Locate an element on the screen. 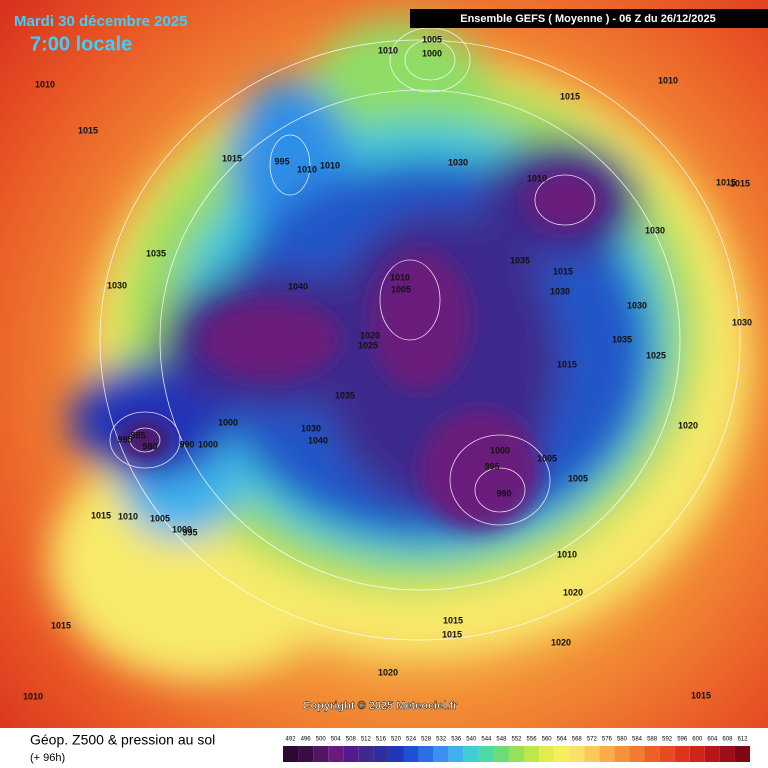  scale-label: 584 is located at coordinates (637, 740).